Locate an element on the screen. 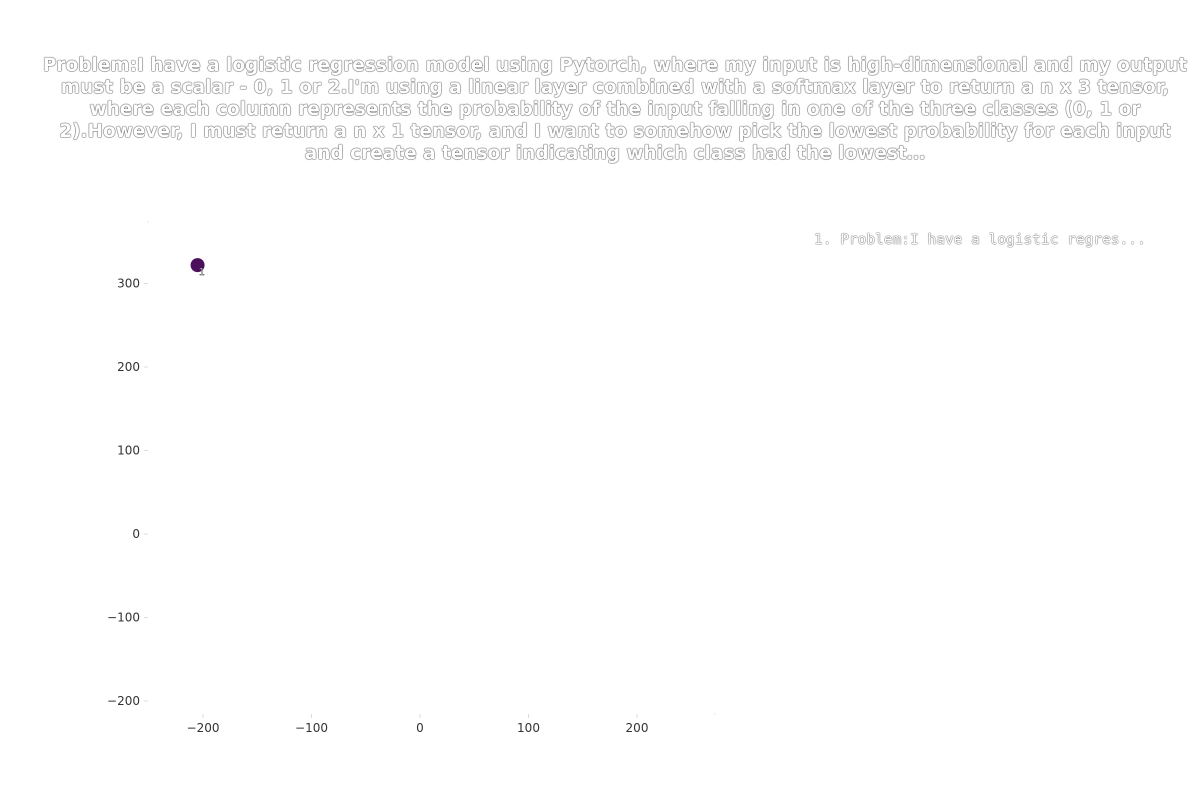 The width and height of the screenshot is (1200, 800). y-tick-label: −100 is located at coordinates (123, 618).